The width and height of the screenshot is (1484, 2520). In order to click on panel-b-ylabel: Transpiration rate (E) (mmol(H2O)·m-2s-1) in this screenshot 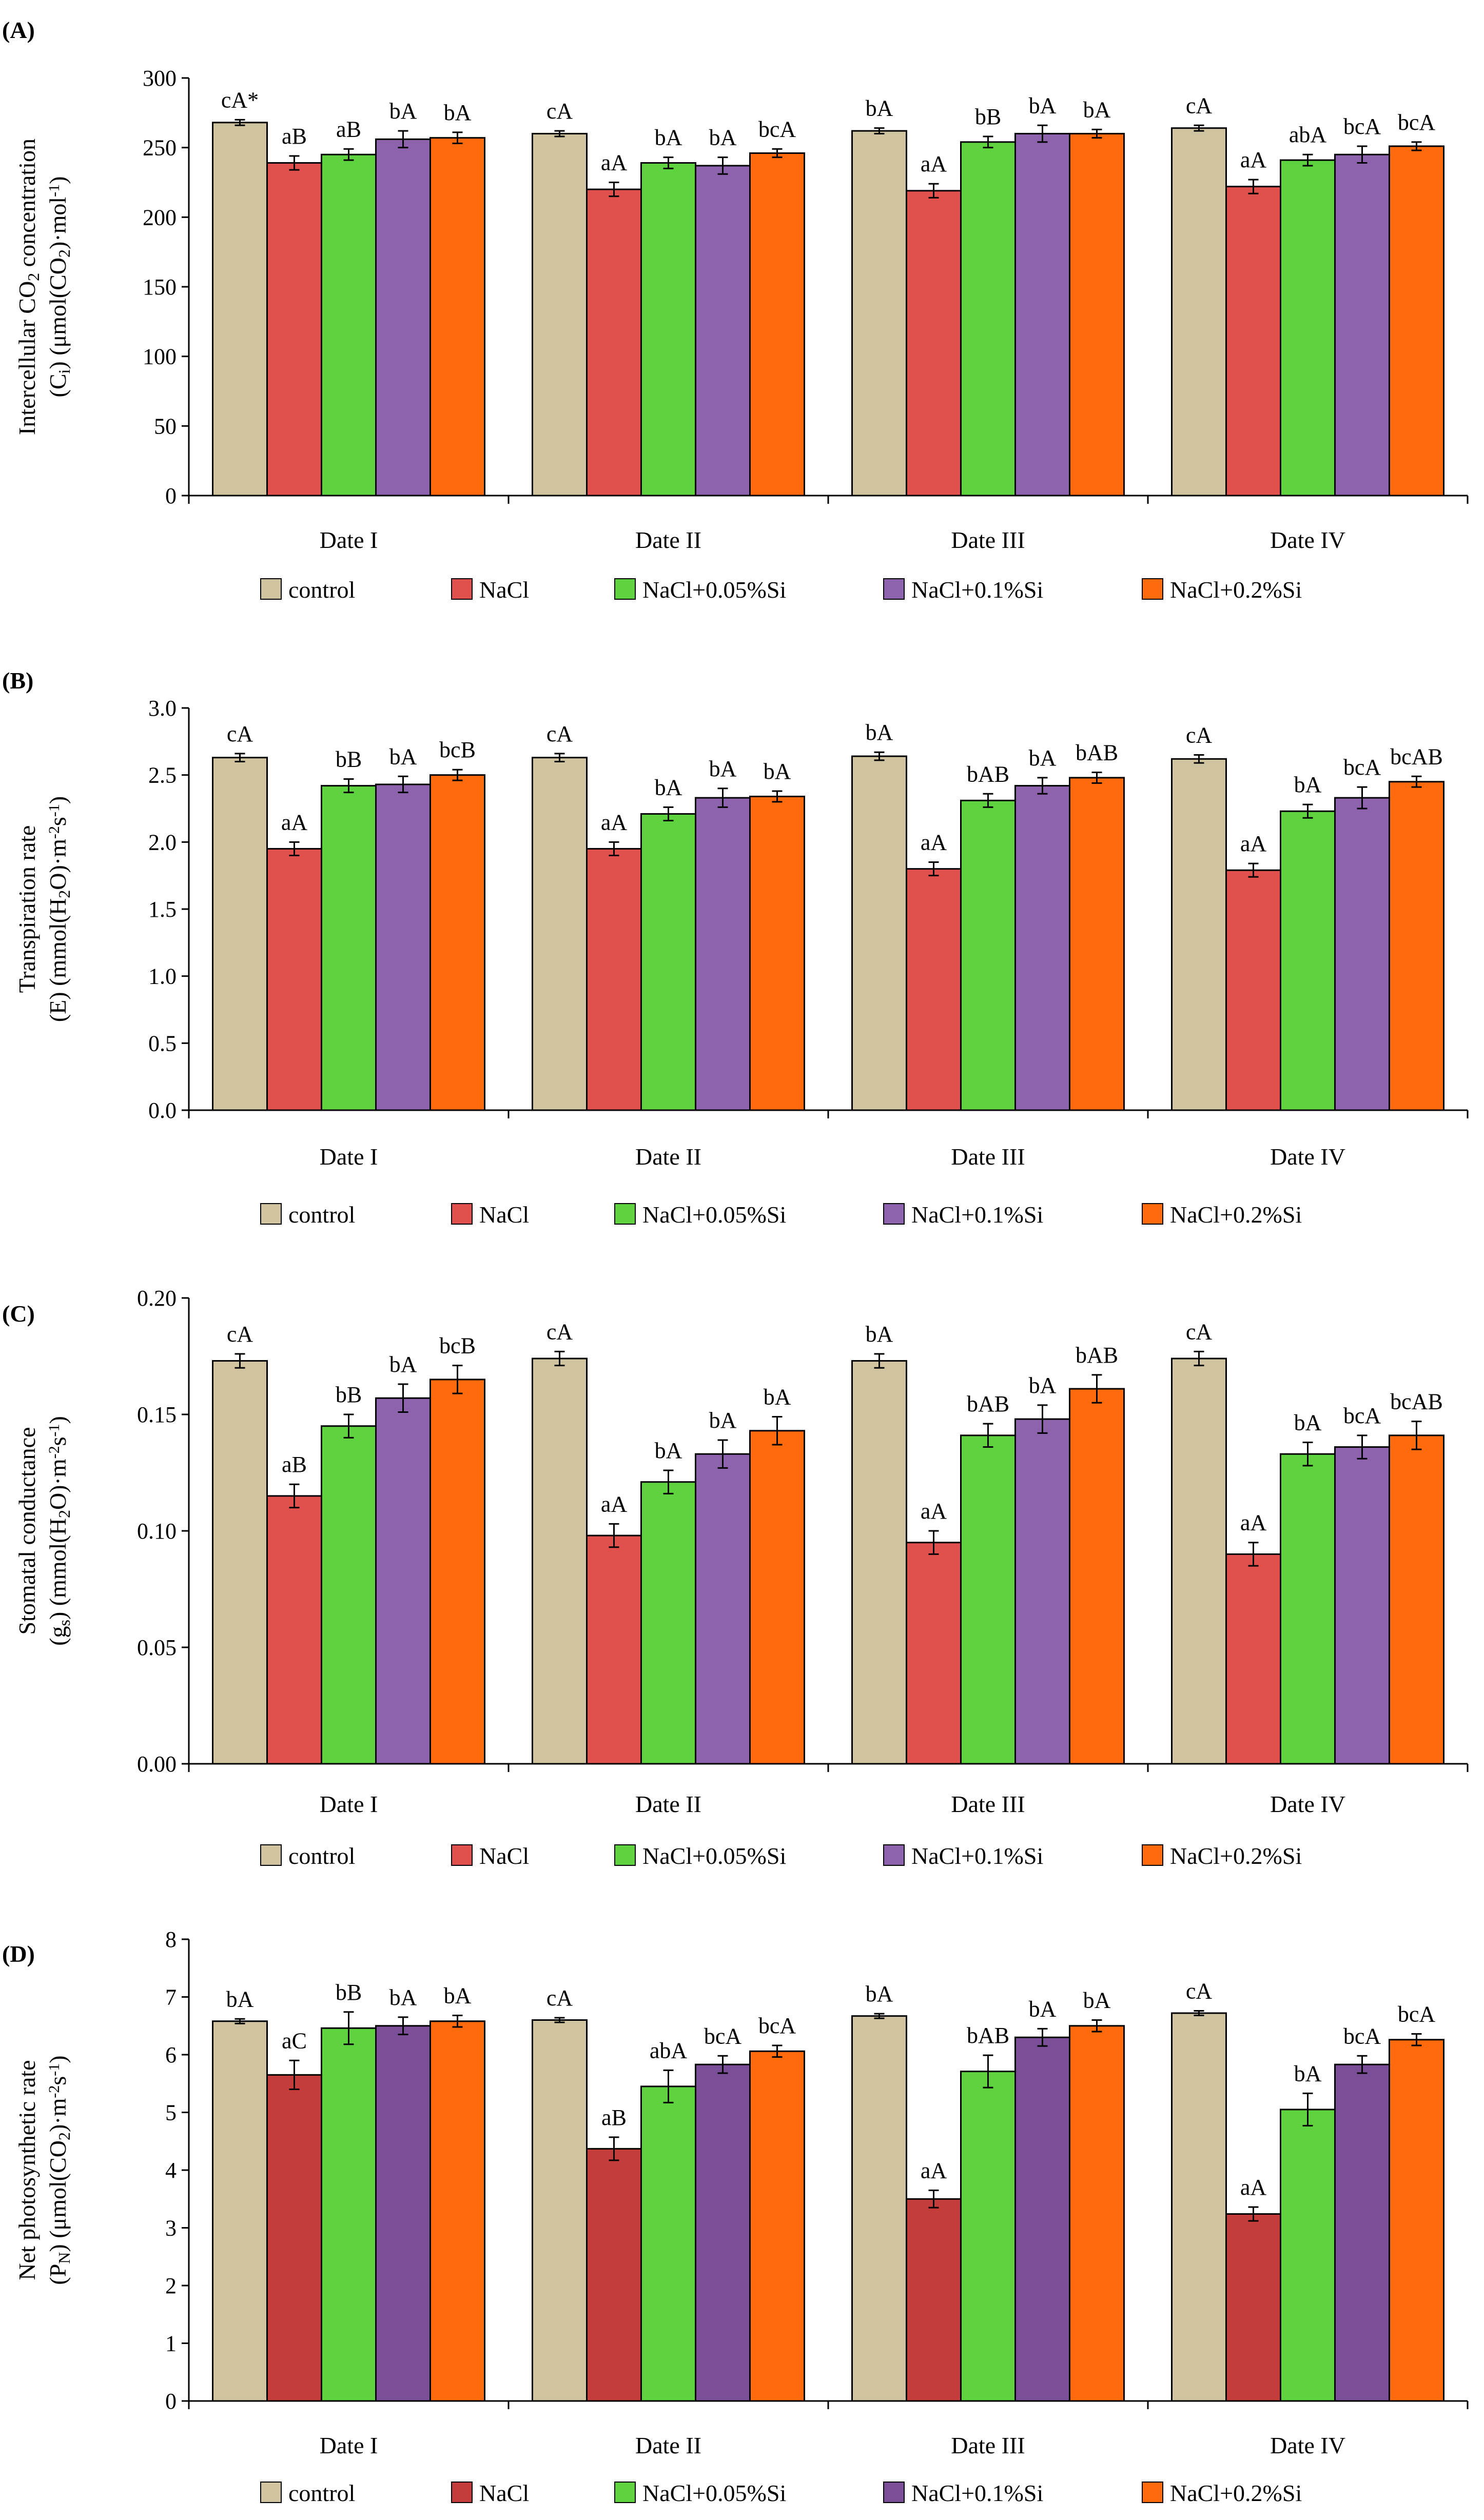, I will do `click(43, 909)`.